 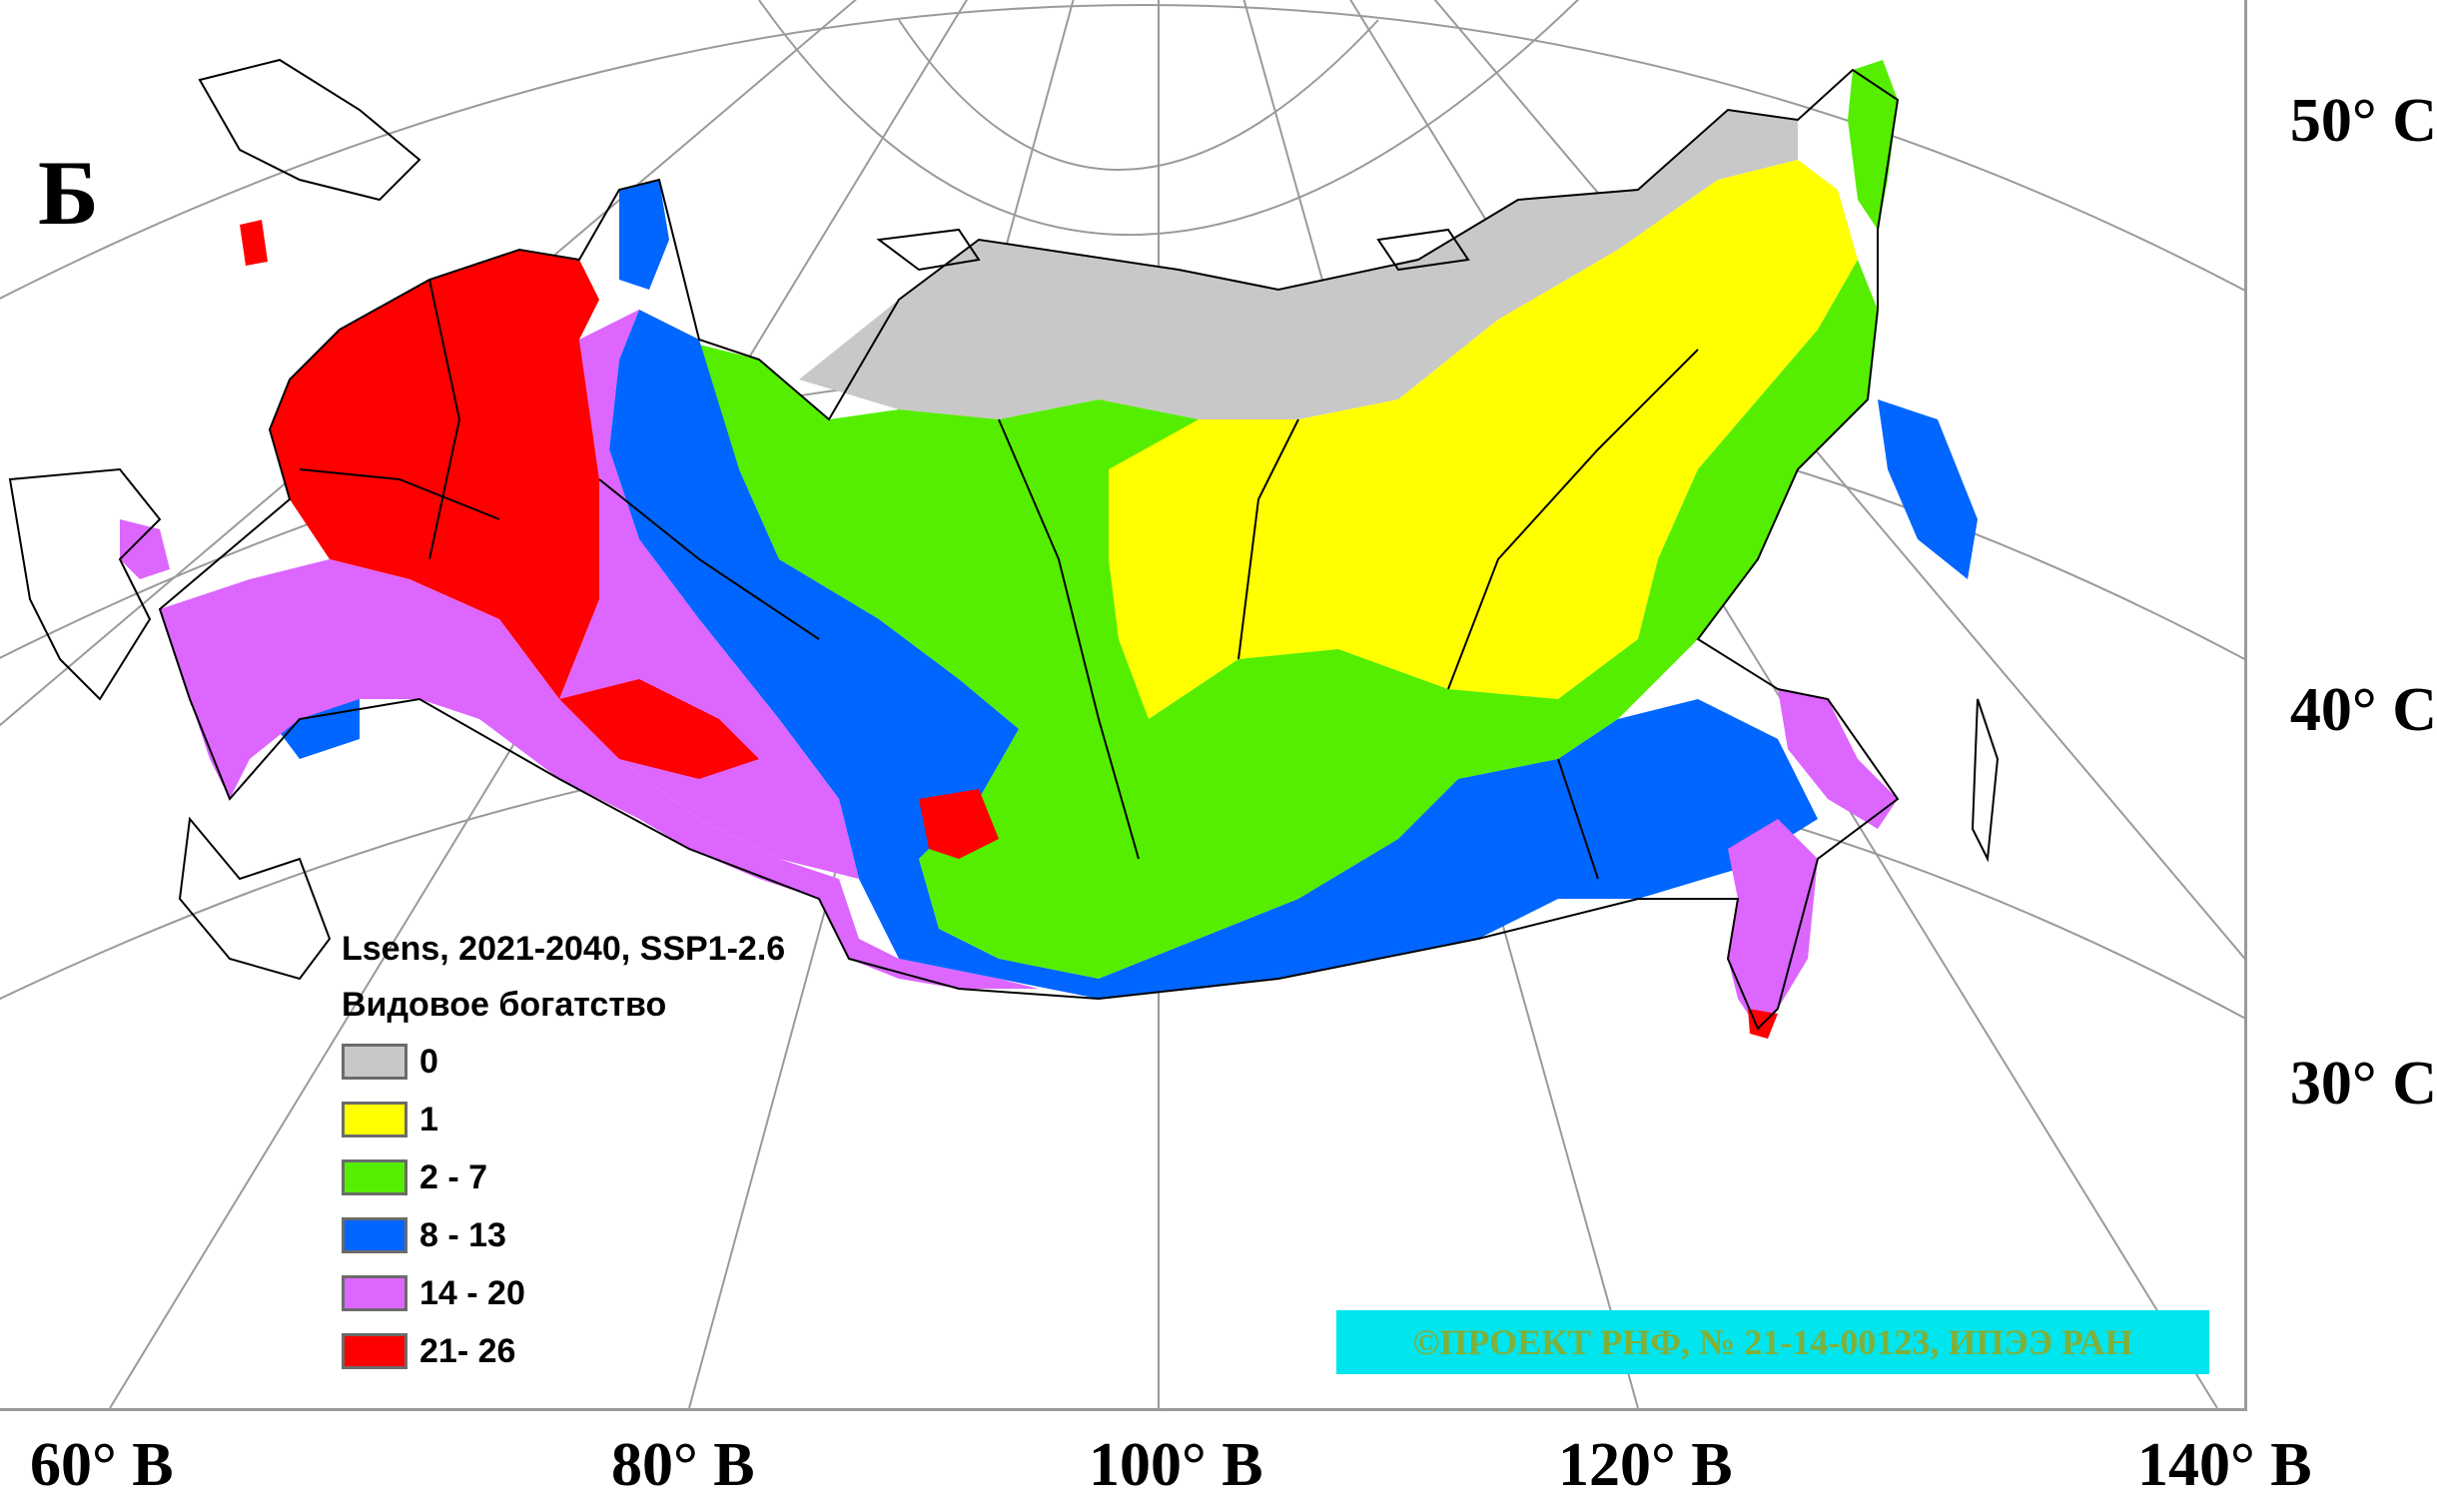 I want to click on longitude-label-100: 100° В, so click(x=1176, y=1465).